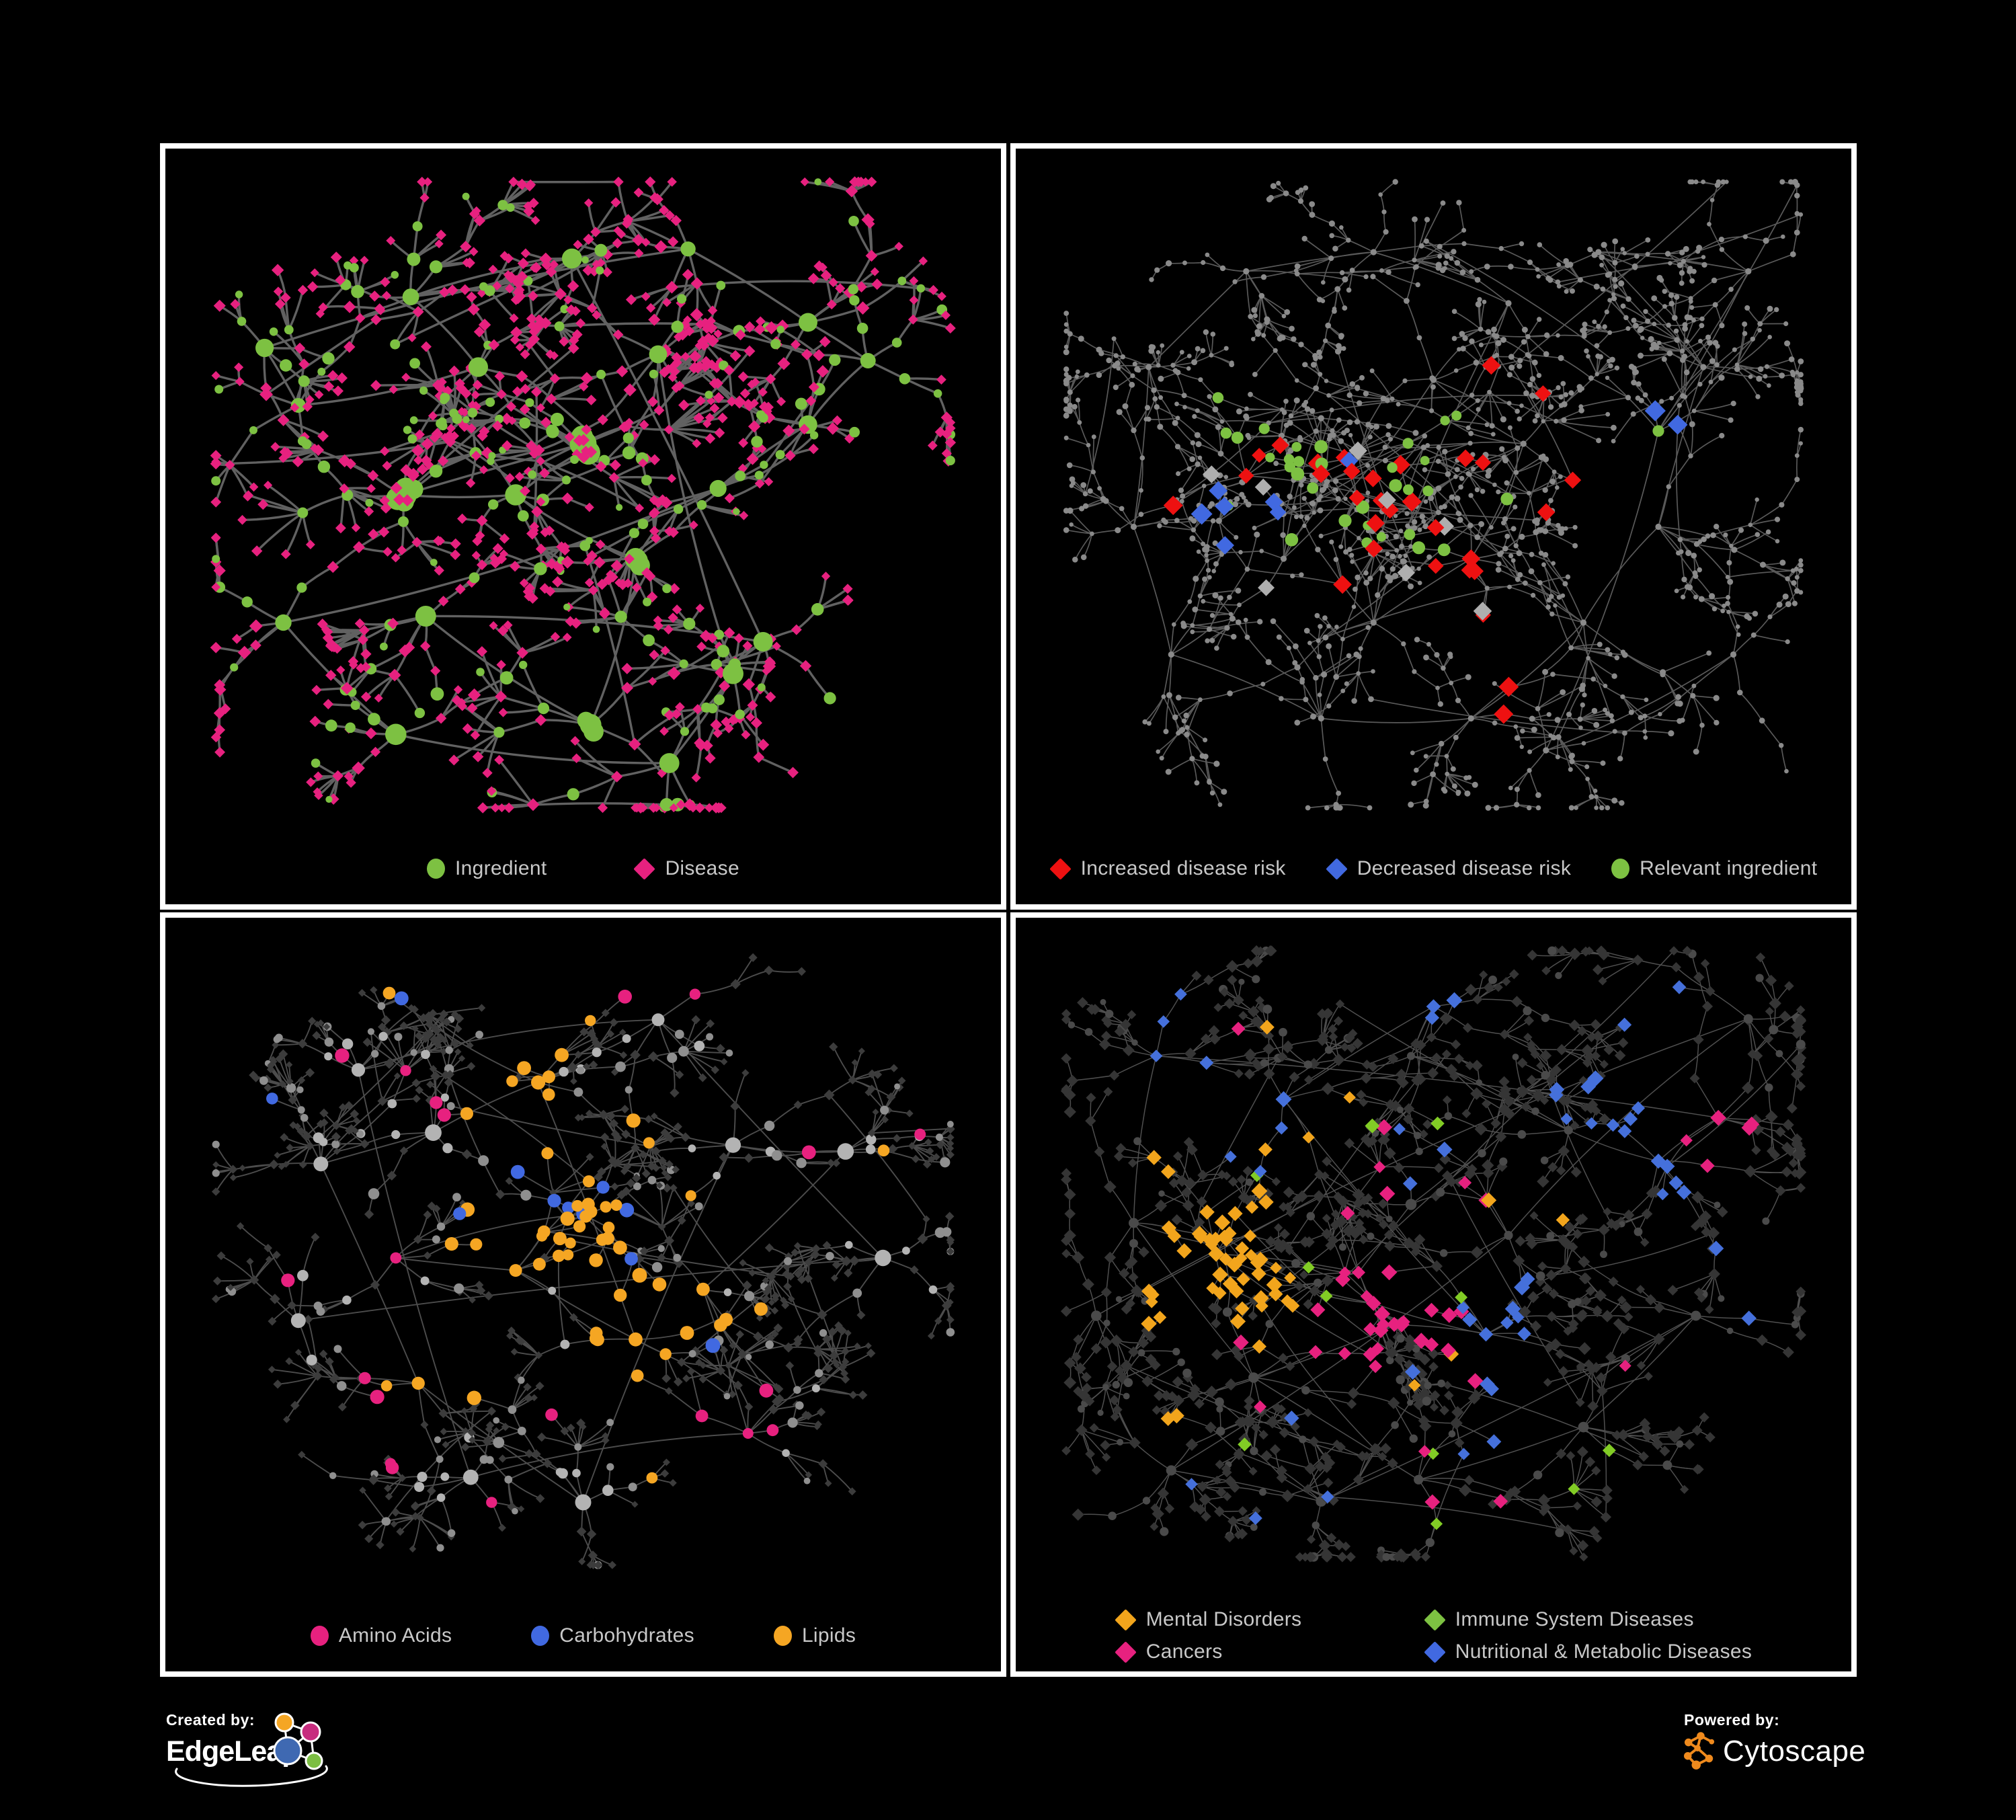 Image resolution: width=2016 pixels, height=1820 pixels. Describe the element at coordinates (1794, 1751) in the screenshot. I see `cytoscape-brand-text: Cytoscape` at that location.